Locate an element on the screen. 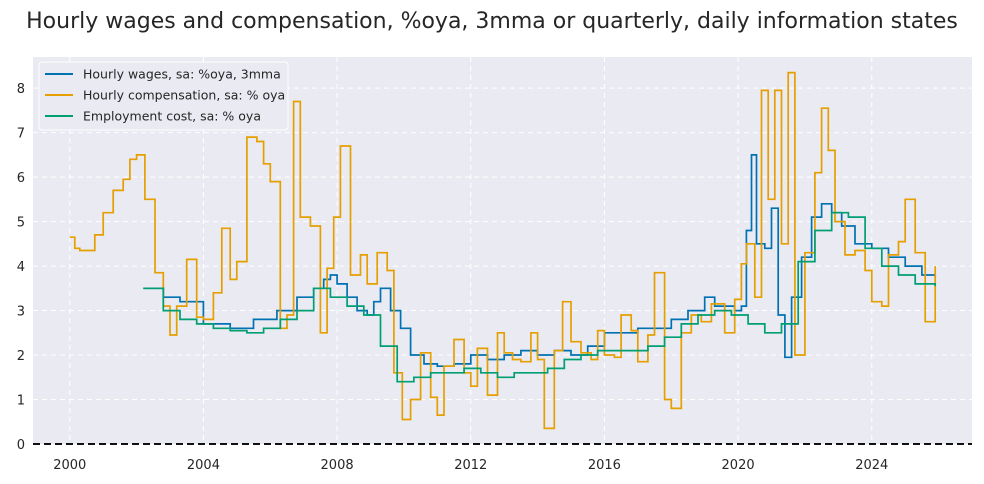  x-tick-label: 2004 is located at coordinates (203, 465).